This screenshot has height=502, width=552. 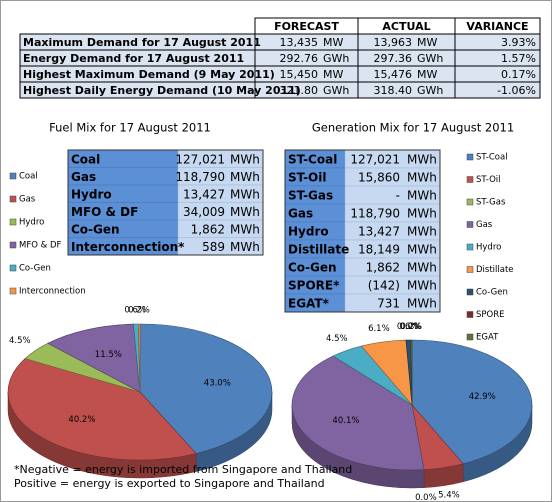 What do you see at coordinates (104, 212) in the screenshot?
I see `energy-source: MFO & DF` at bounding box center [104, 212].